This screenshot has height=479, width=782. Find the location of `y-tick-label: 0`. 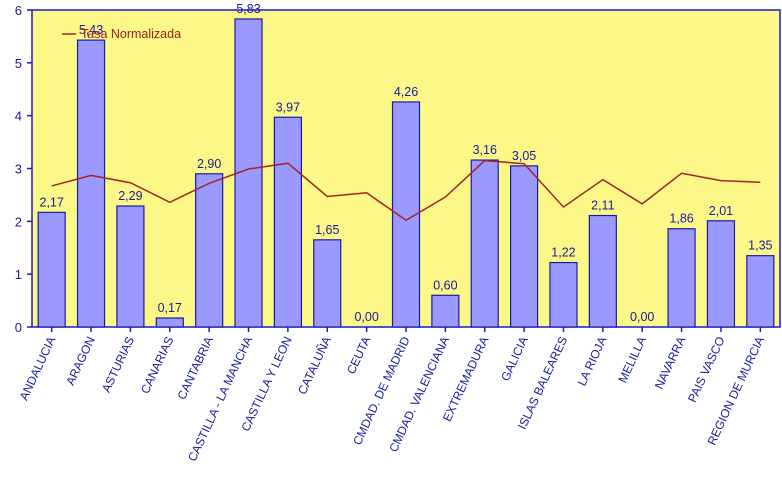

y-tick-label: 0 is located at coordinates (18, 327).